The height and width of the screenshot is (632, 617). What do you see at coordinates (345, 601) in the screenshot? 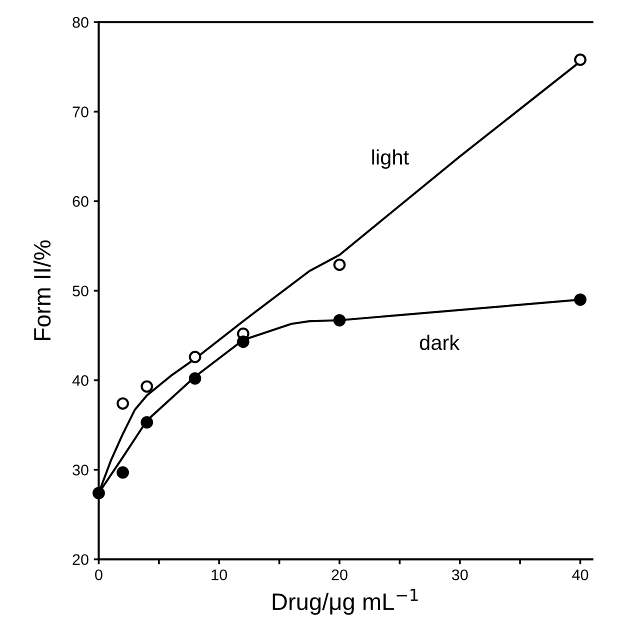
I see `x-axis-title: Drug/μg mL$^{−1}$` at bounding box center [345, 601].